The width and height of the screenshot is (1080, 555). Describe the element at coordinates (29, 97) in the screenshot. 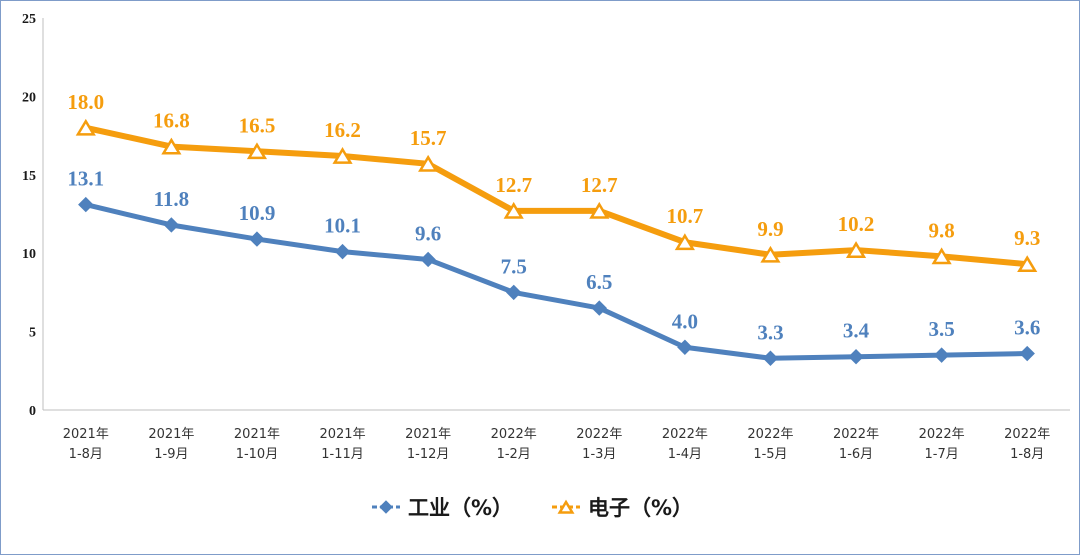

I see `y-tick-label: 20` at that location.